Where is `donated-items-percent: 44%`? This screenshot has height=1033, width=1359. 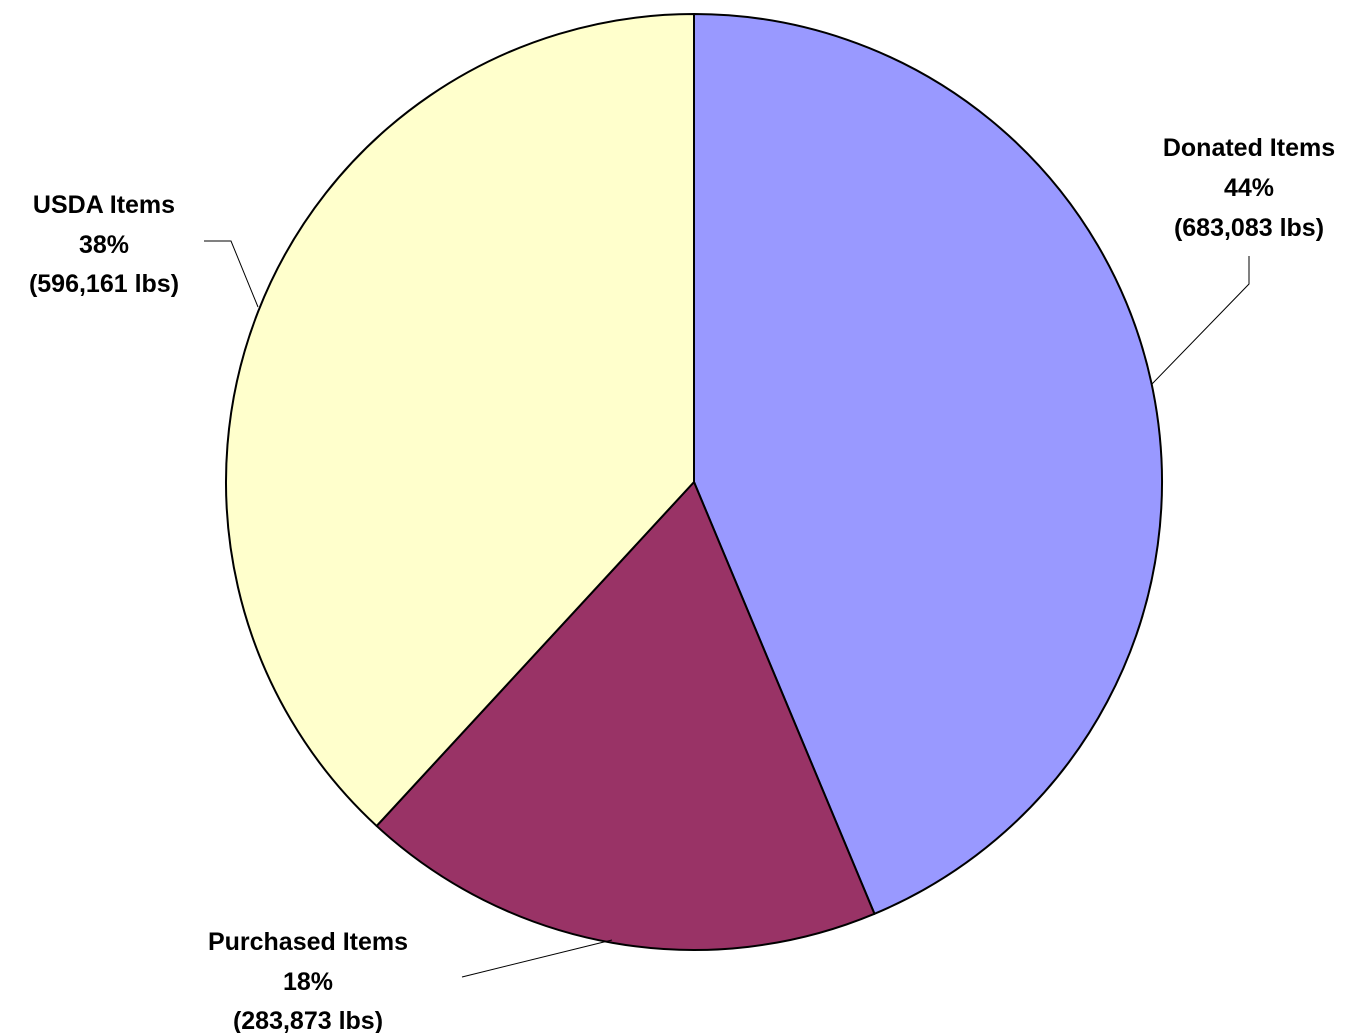 donated-items-percent: 44% is located at coordinates (1249, 188).